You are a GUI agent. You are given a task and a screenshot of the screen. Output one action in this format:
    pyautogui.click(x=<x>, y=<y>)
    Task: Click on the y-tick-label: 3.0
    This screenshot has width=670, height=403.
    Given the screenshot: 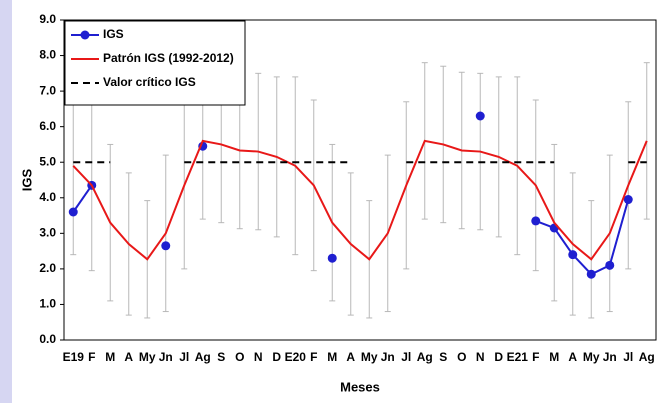 What is the action you would take?
    pyautogui.click(x=47, y=233)
    